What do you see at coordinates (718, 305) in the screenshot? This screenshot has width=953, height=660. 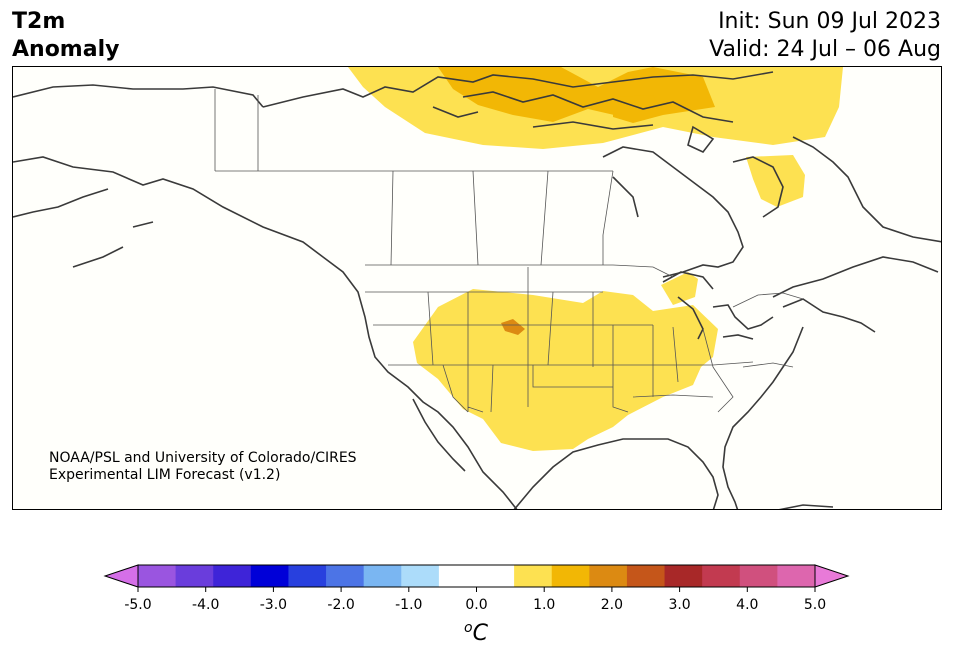 I see `coastline-great-lakes` at bounding box center [718, 305].